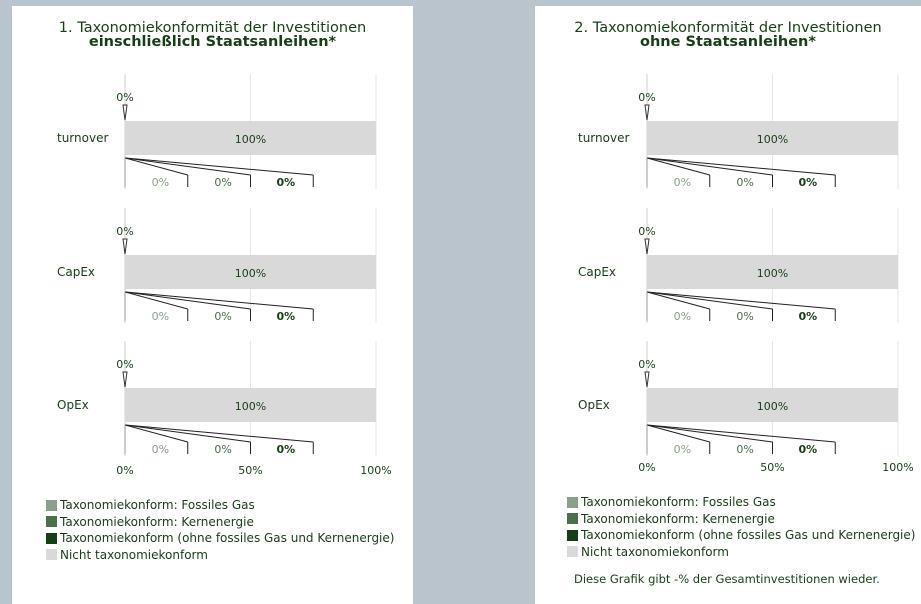 The width and height of the screenshot is (921, 604). Describe the element at coordinates (212, 42) in the screenshot. I see `chart-subtitle-1: einschließlich Staatsanleihen*` at that location.